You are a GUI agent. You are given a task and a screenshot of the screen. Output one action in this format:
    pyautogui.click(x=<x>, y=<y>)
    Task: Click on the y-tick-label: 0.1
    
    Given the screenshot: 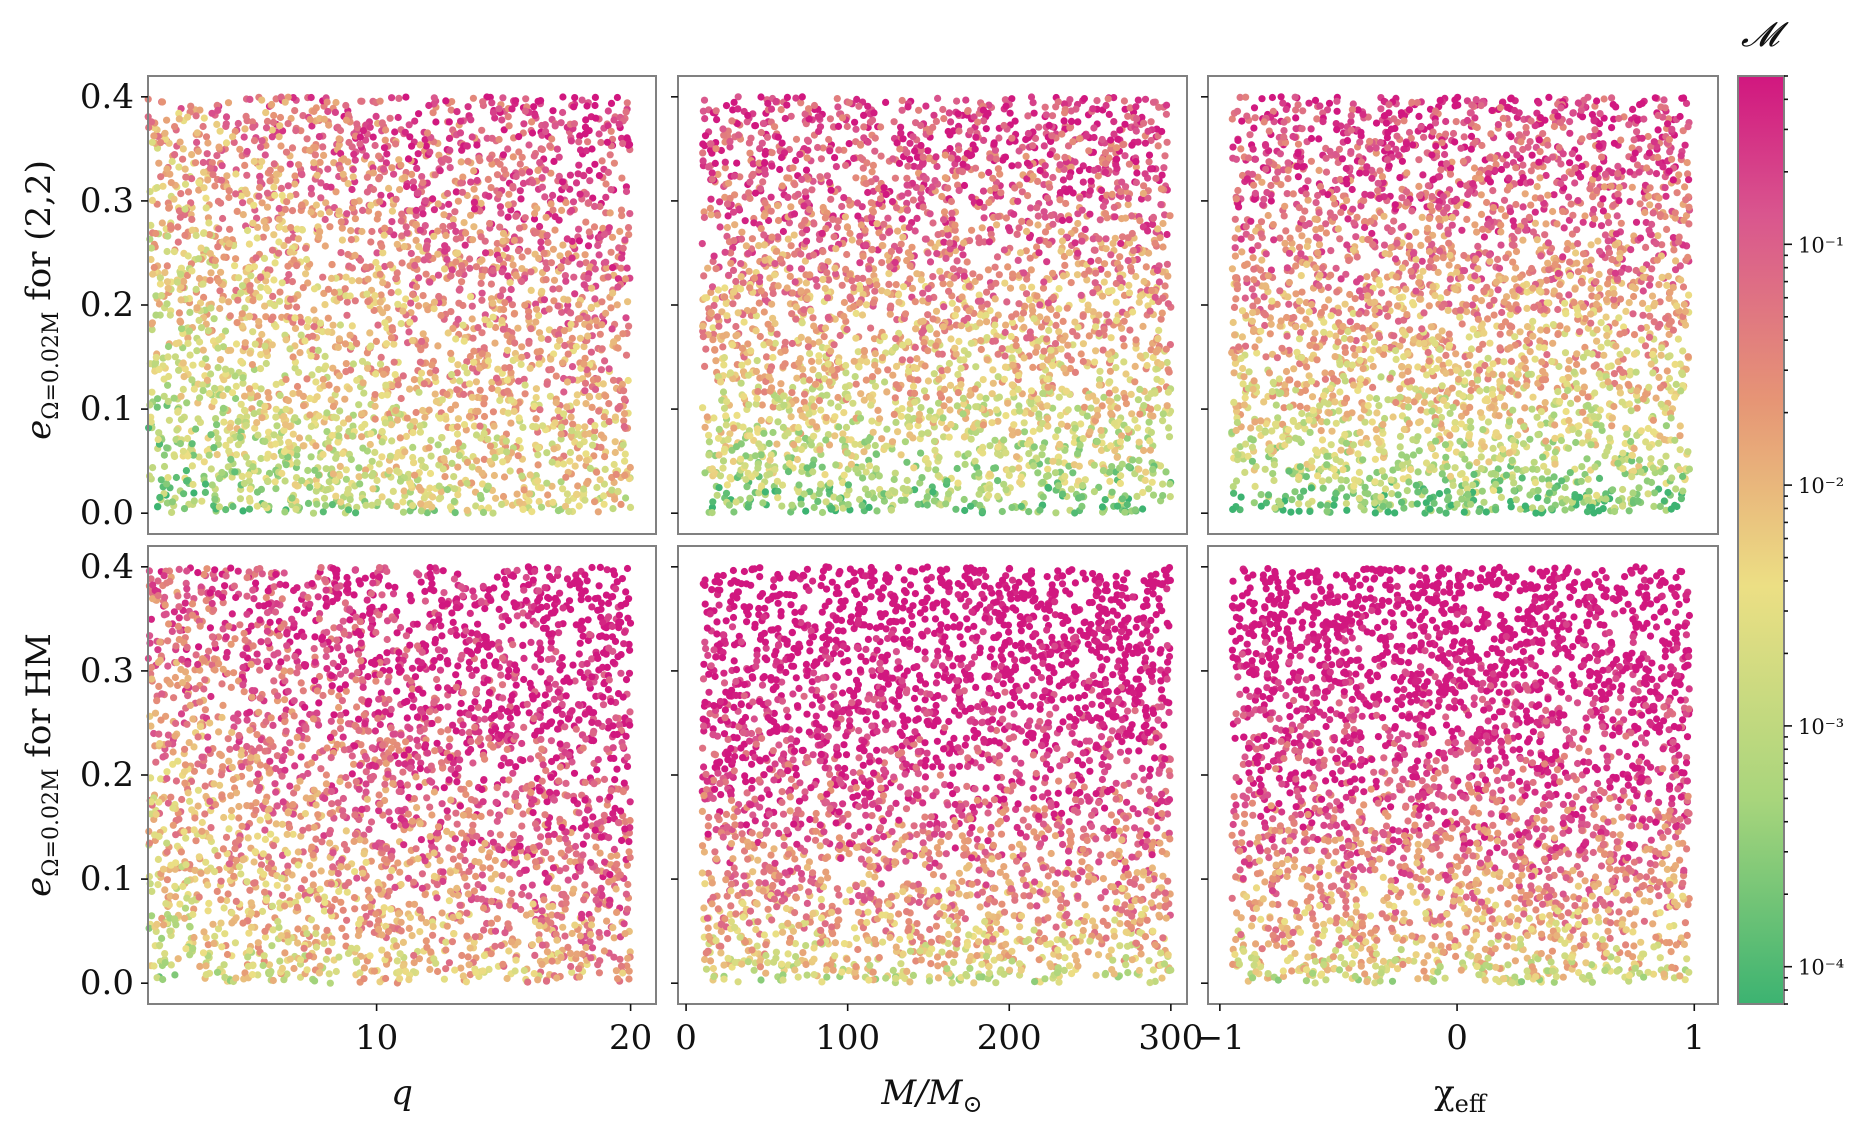 What is the action you would take?
    pyautogui.click(x=107, y=409)
    